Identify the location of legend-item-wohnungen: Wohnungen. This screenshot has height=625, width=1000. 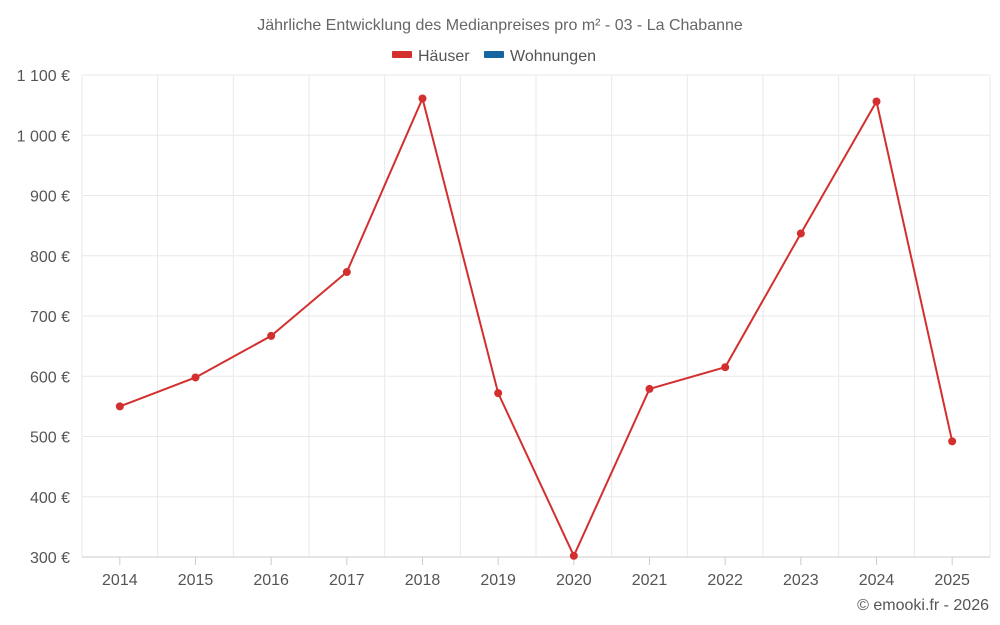
(540, 56).